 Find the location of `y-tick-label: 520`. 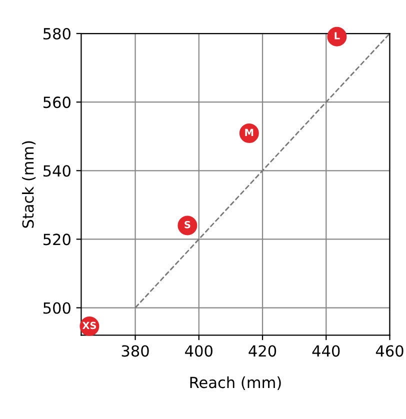

y-tick-label: 520 is located at coordinates (56, 240).